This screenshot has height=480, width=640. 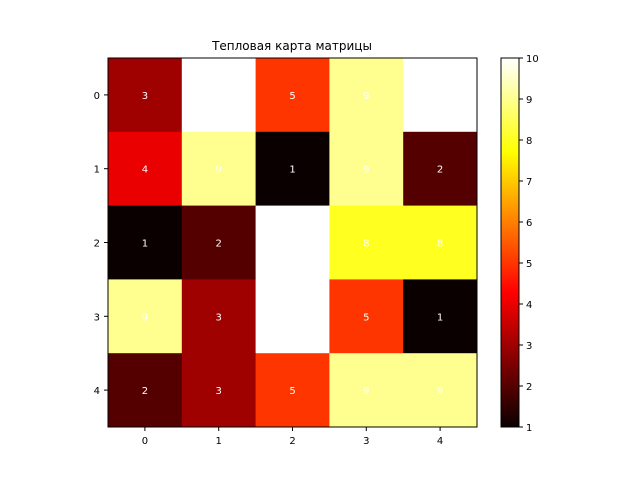 I want to click on y-tick-label: 0, so click(x=97, y=96).